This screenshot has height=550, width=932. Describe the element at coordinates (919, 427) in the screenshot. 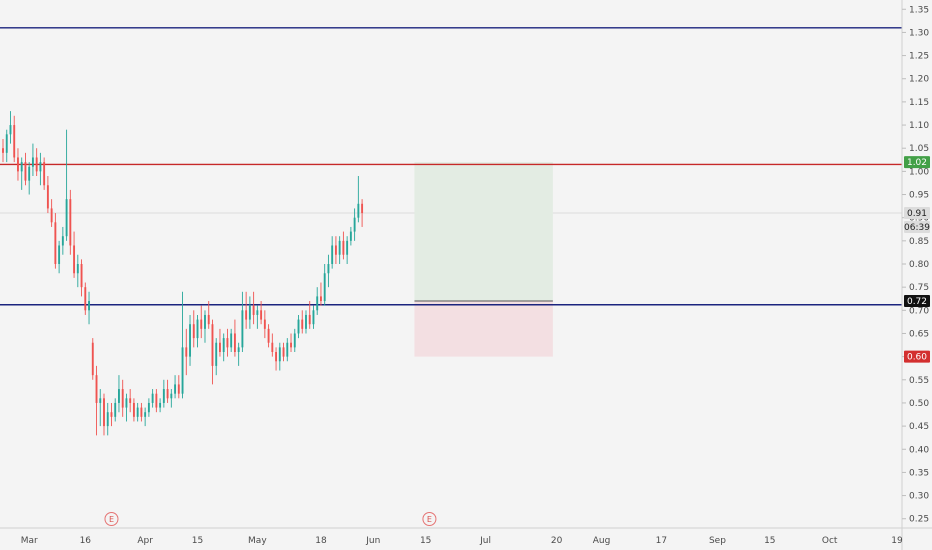

I see `y-tick-label: 0.45` at that location.